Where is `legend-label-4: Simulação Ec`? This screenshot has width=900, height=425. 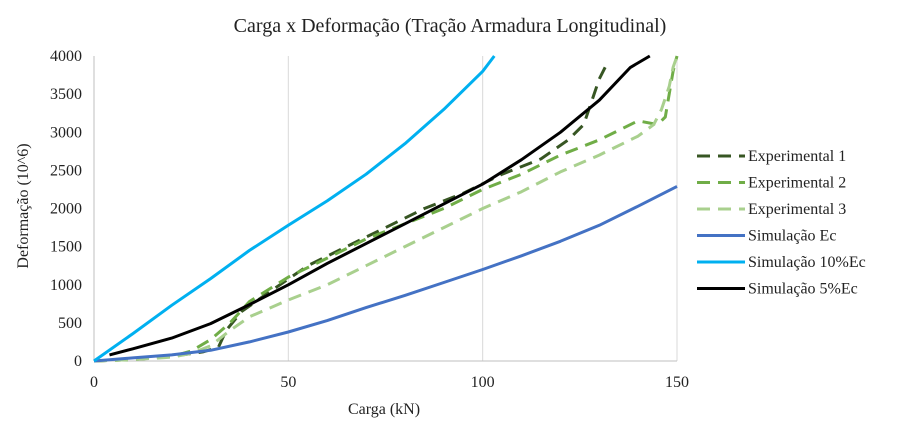 legend-label-4: Simulação Ec is located at coordinates (792, 236).